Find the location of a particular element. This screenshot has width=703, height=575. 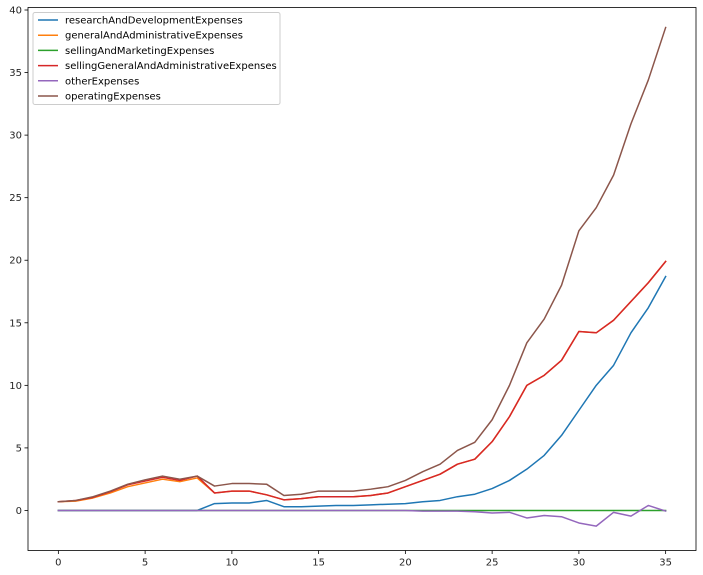

x-axis: 0 5 10 15 20 25 30 35 is located at coordinates (363, 559).